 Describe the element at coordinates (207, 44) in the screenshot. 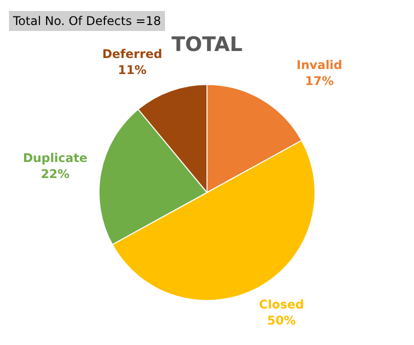

I see `chart-title: TOTAL` at that location.